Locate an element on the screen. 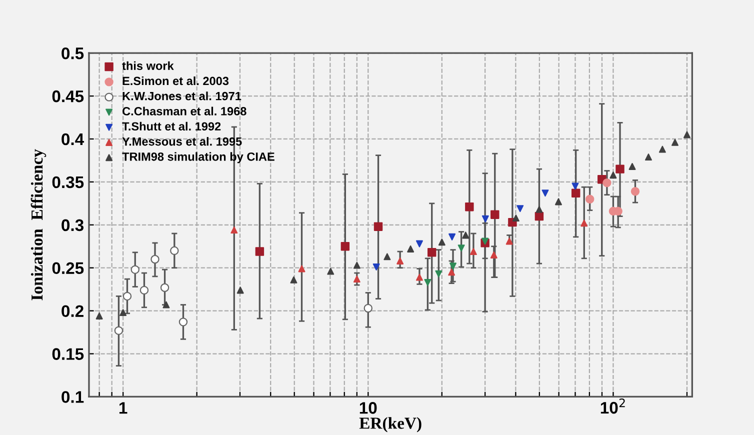 This screenshot has width=754, height=435. y-tick-label: 0.2 is located at coordinates (73, 311).